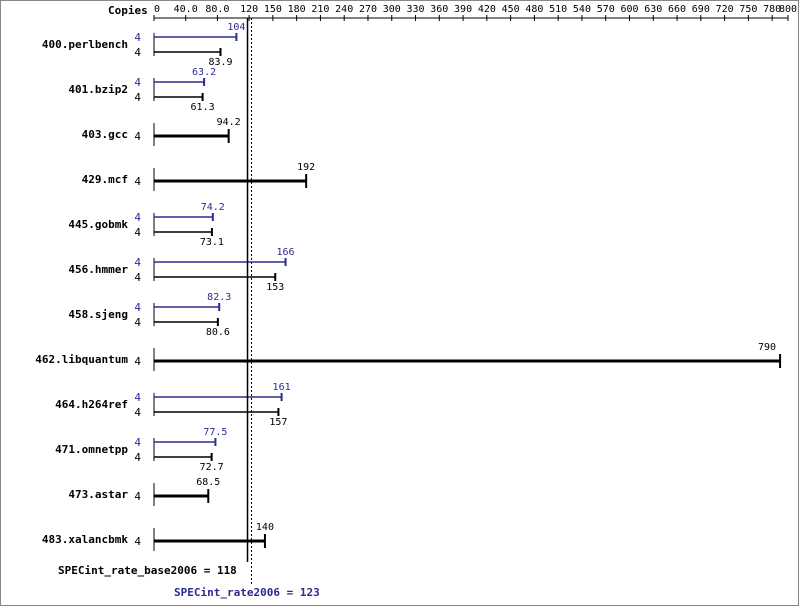 This screenshot has height=606, width=799. Describe the element at coordinates (606, 9) in the screenshot. I see `x-tick-label: 570` at that location.